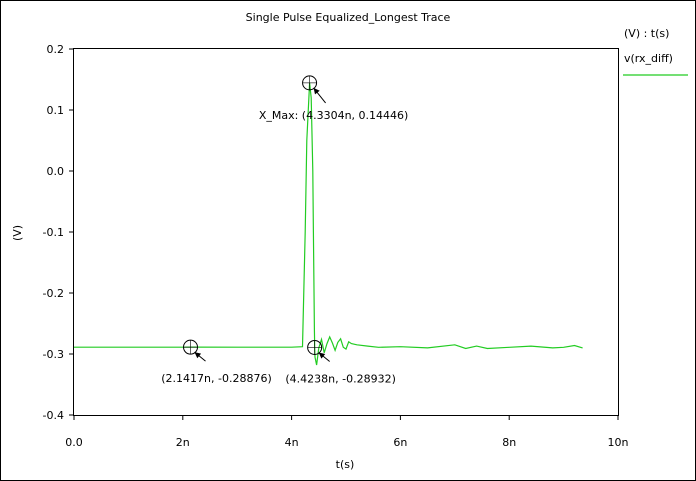  What do you see at coordinates (216, 362) in the screenshot?
I see `annotation-marker: (2.1417n, -0.28876)` at bounding box center [216, 362].